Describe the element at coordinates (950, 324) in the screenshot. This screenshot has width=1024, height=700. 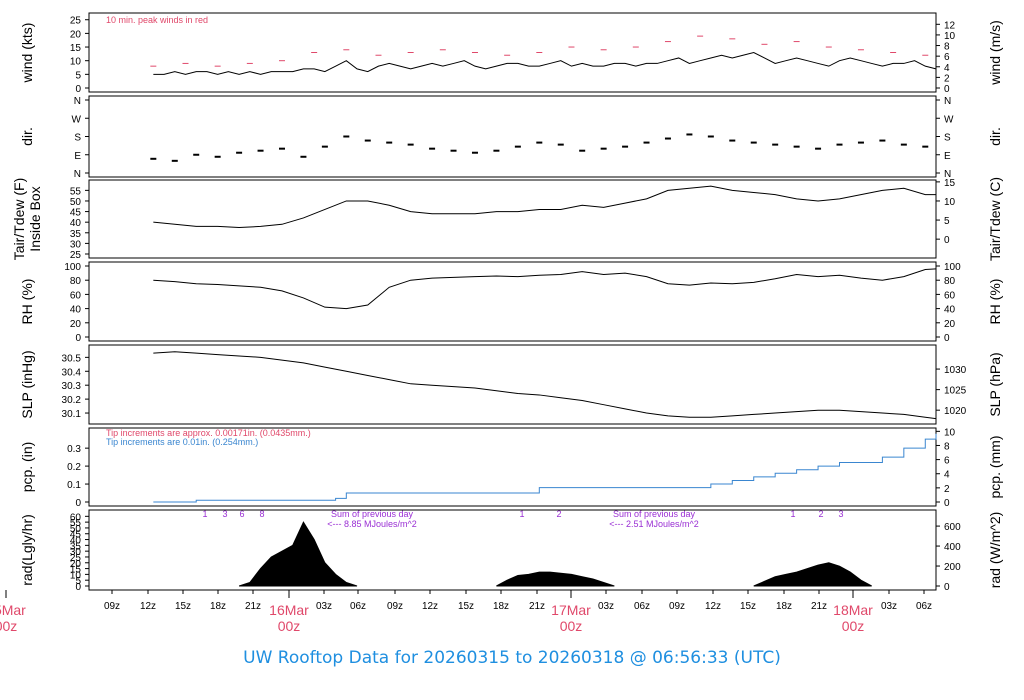
I see `ytick-label-right-3: 20` at that location.